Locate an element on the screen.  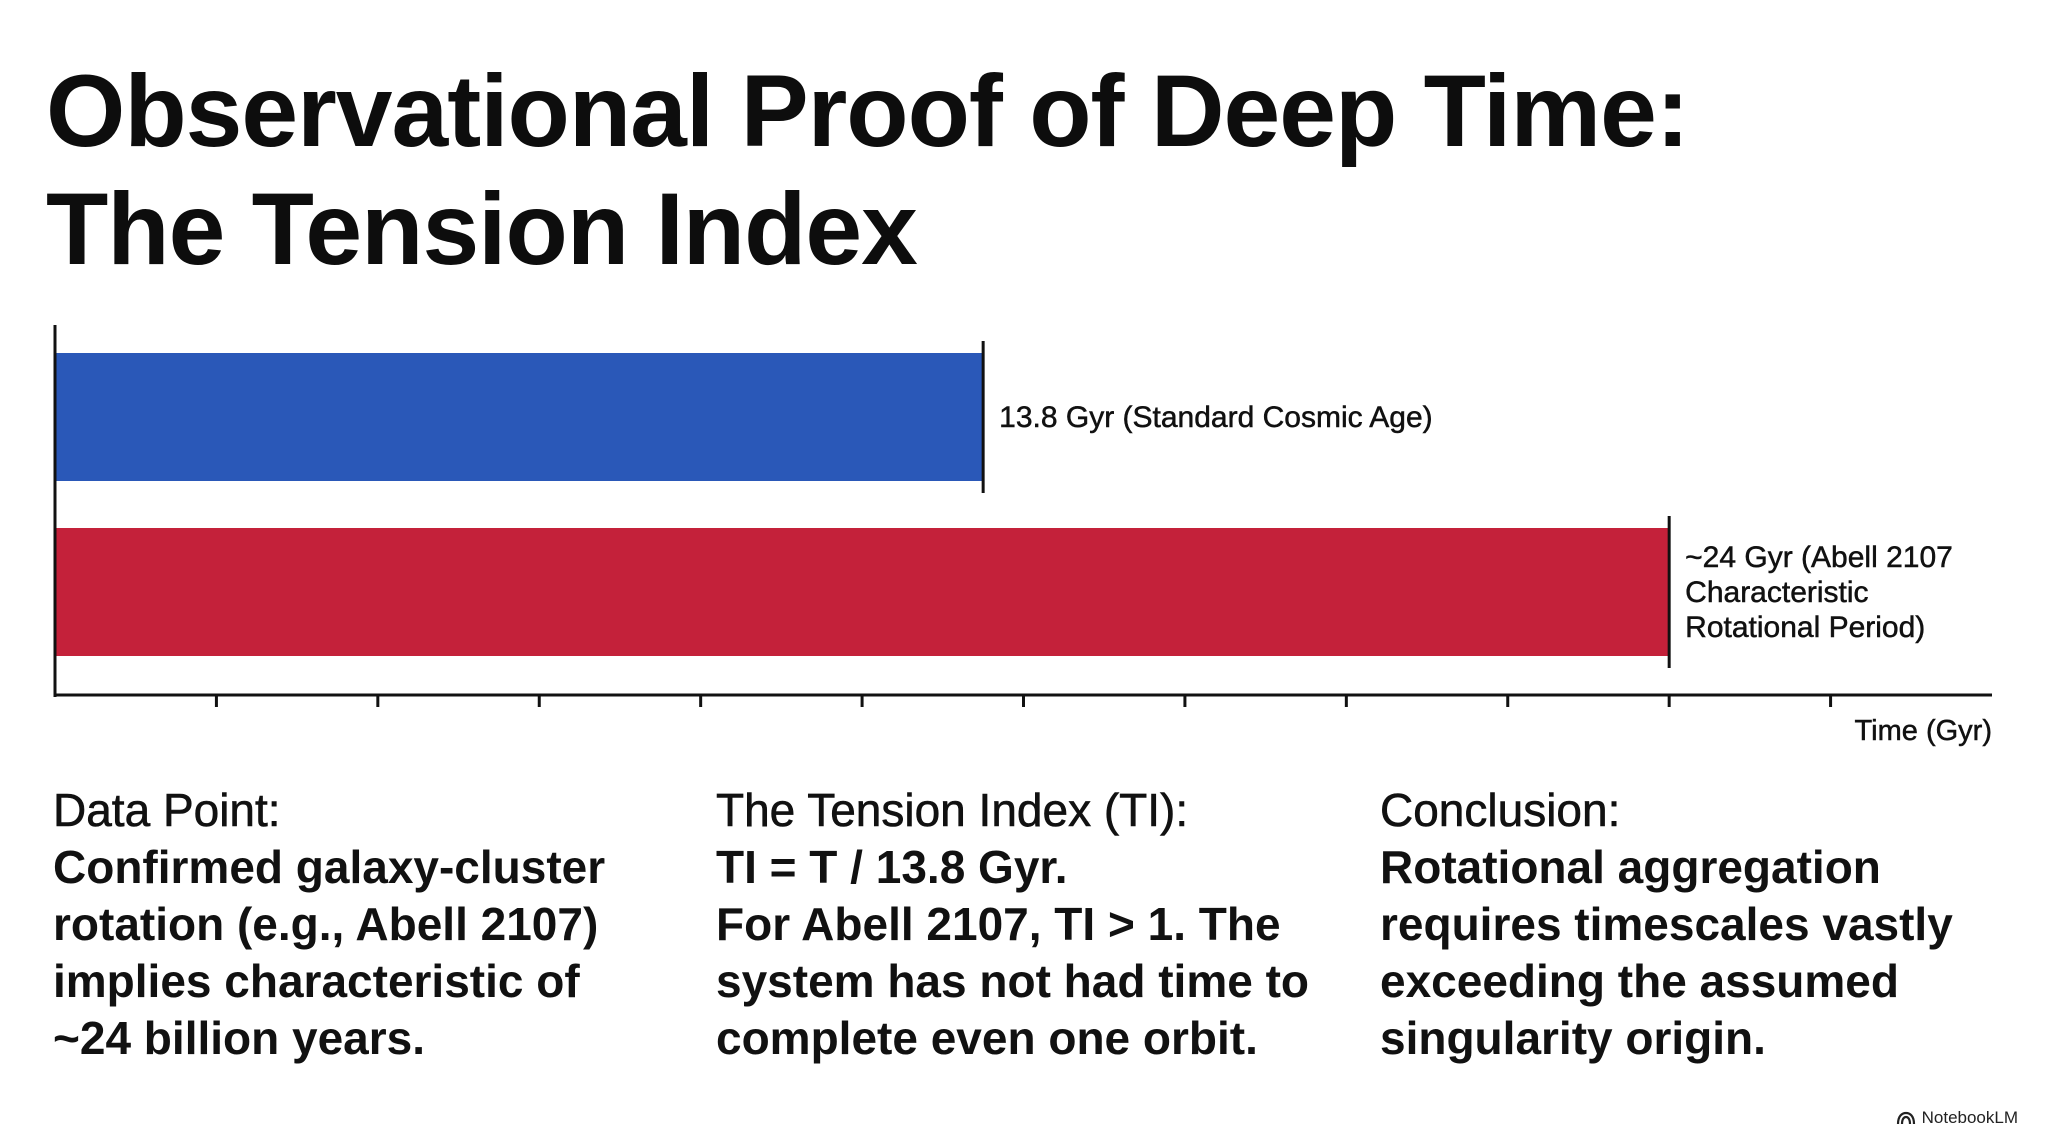
conclusion-line: exceeding the assumed is located at coordinates (1639, 981).